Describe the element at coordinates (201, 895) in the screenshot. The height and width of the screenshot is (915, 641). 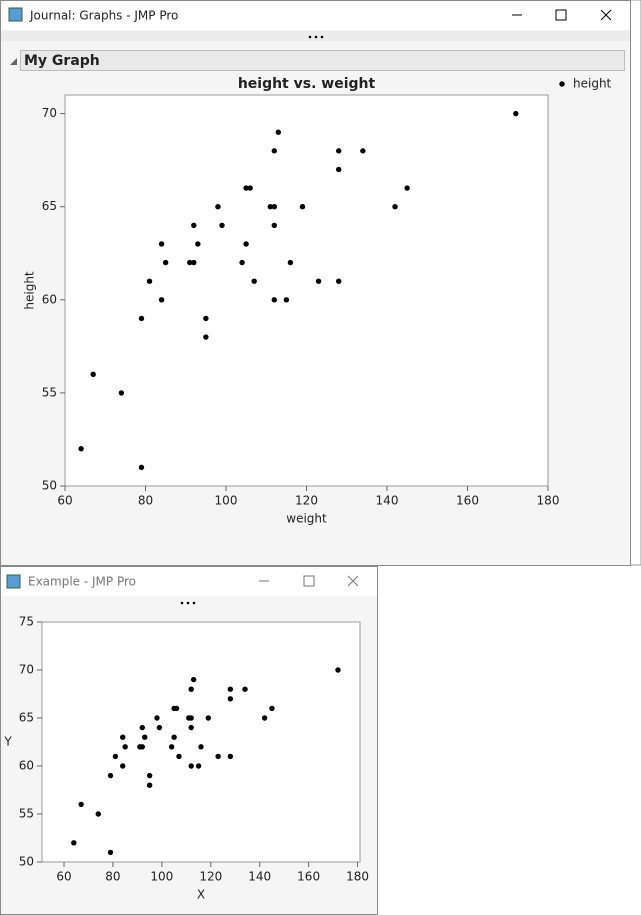
I see `x-axis-label: X` at that location.